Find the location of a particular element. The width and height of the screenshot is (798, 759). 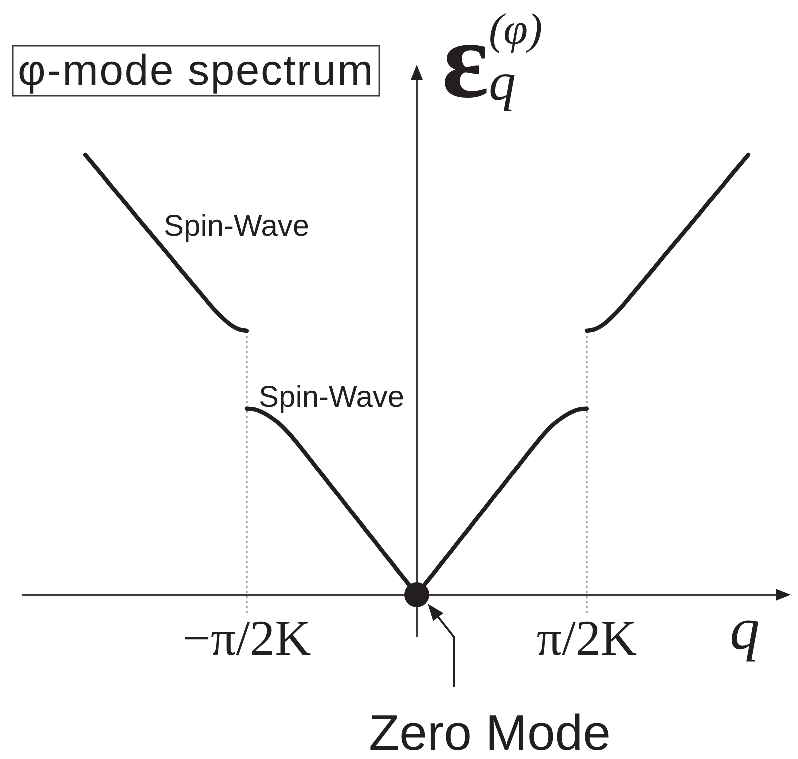

x-tick-label: −π/2K is located at coordinates (247, 638).